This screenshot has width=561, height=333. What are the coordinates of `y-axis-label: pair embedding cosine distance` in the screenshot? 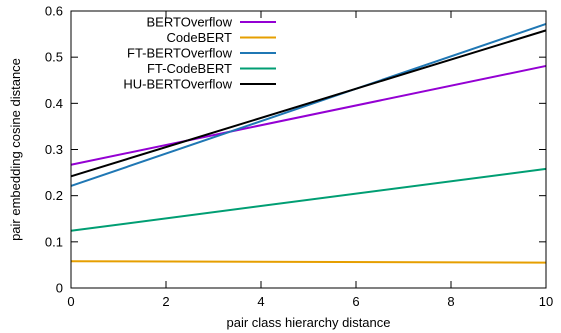 It's located at (15, 149).